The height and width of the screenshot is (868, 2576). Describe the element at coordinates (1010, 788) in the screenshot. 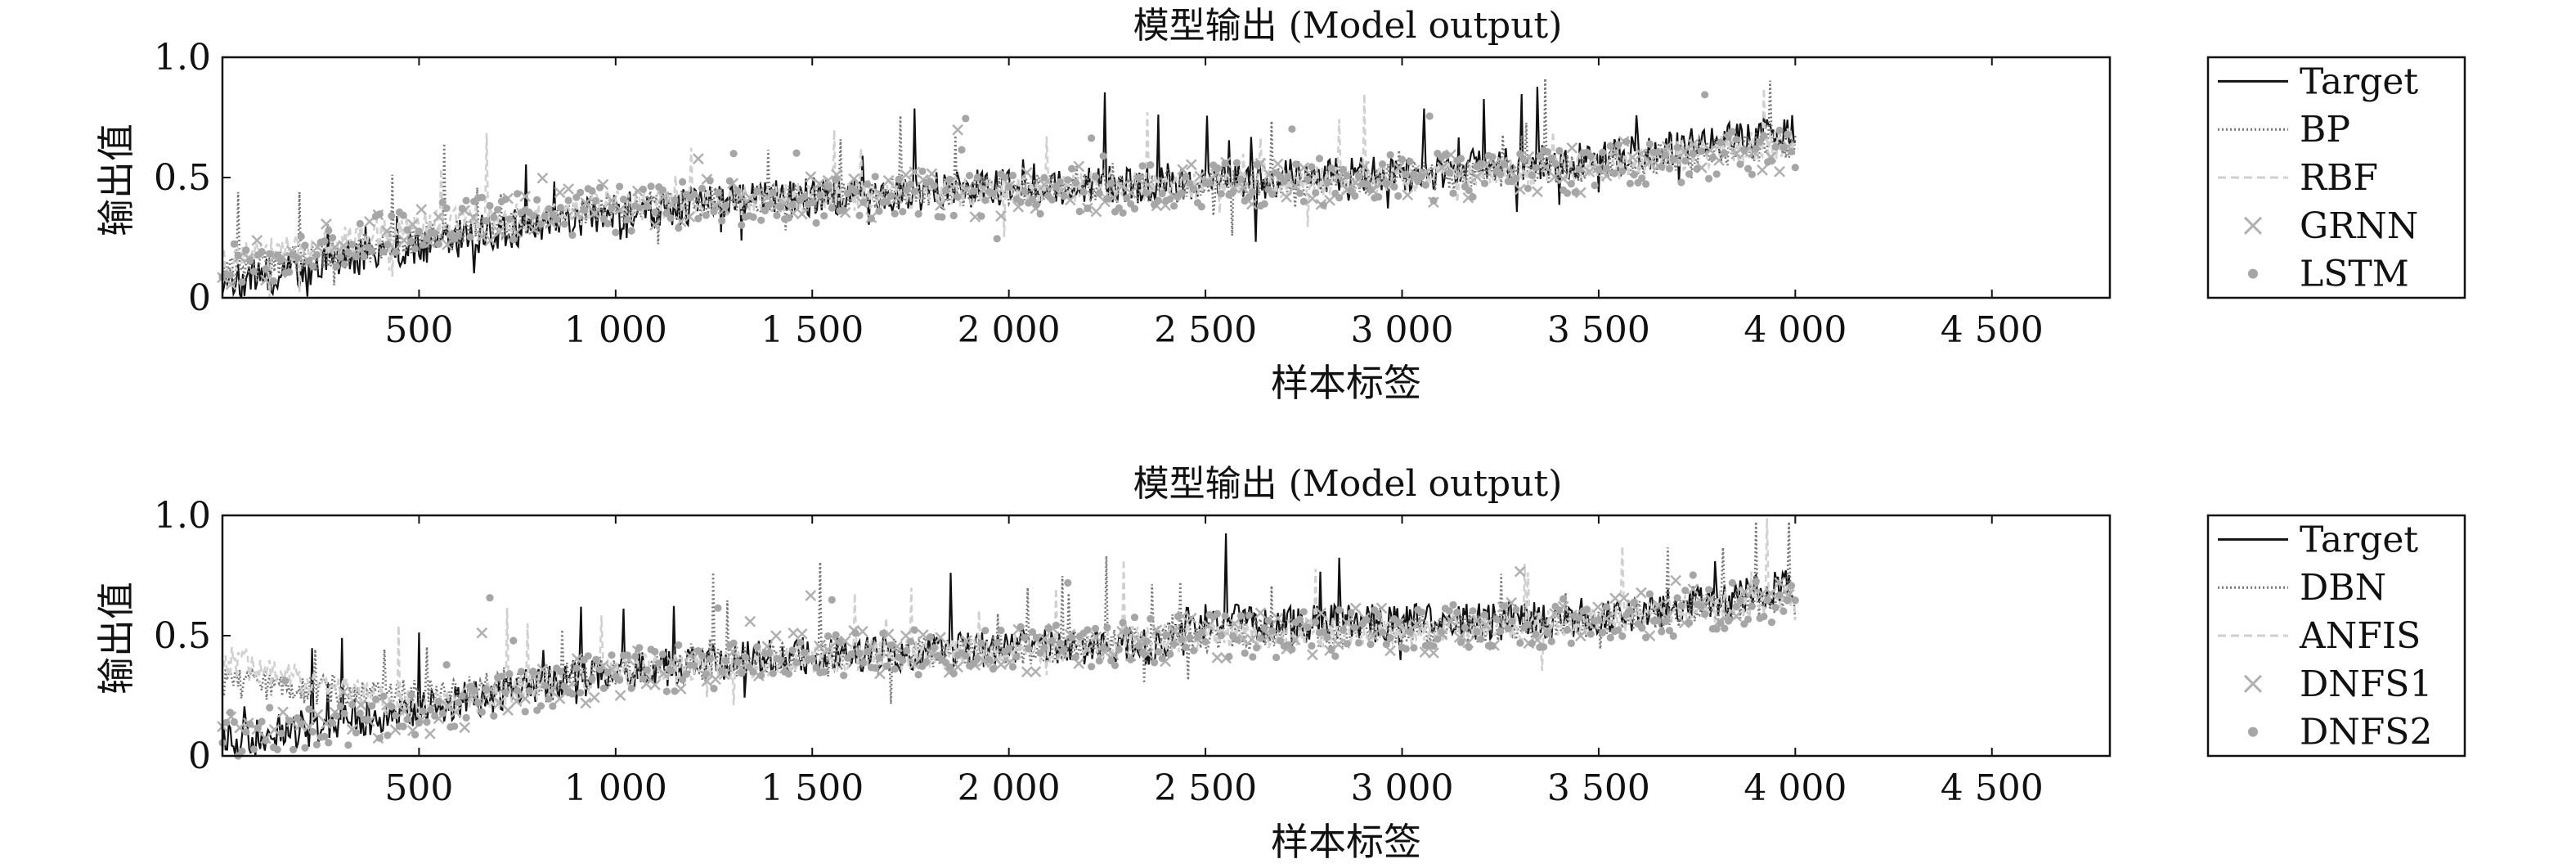

I see `bottom-x-tick-label: 2 000` at that location.